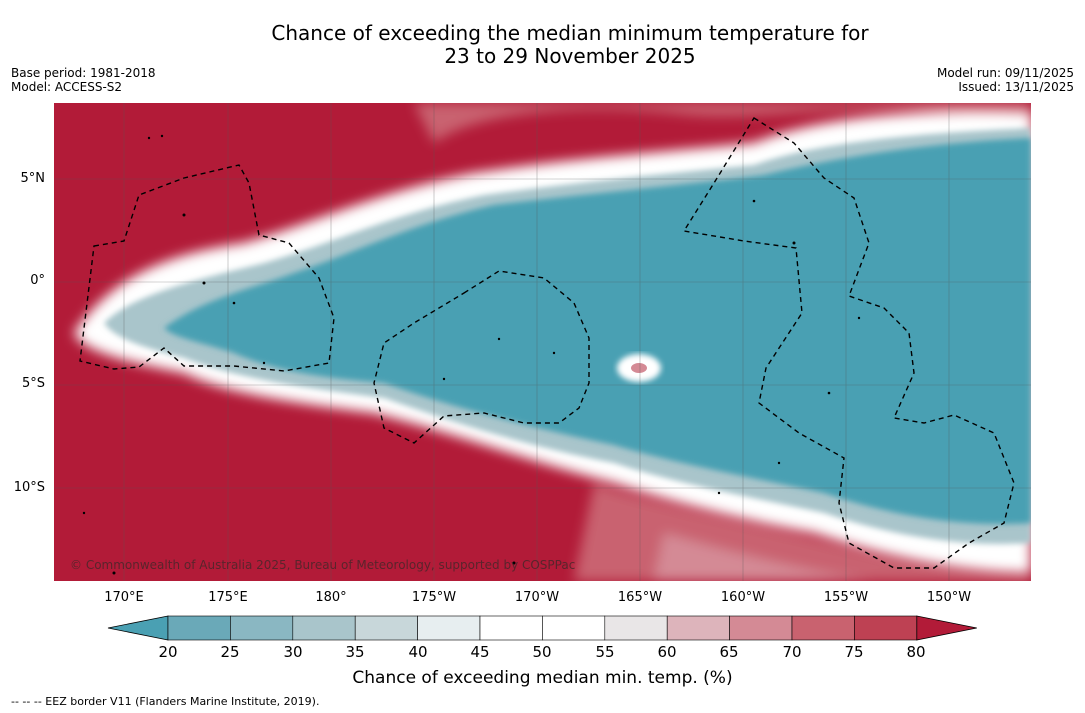 The height and width of the screenshot is (713, 1085). Describe the element at coordinates (640, 597) in the screenshot. I see `lon-label-165w: 165°W` at that location.